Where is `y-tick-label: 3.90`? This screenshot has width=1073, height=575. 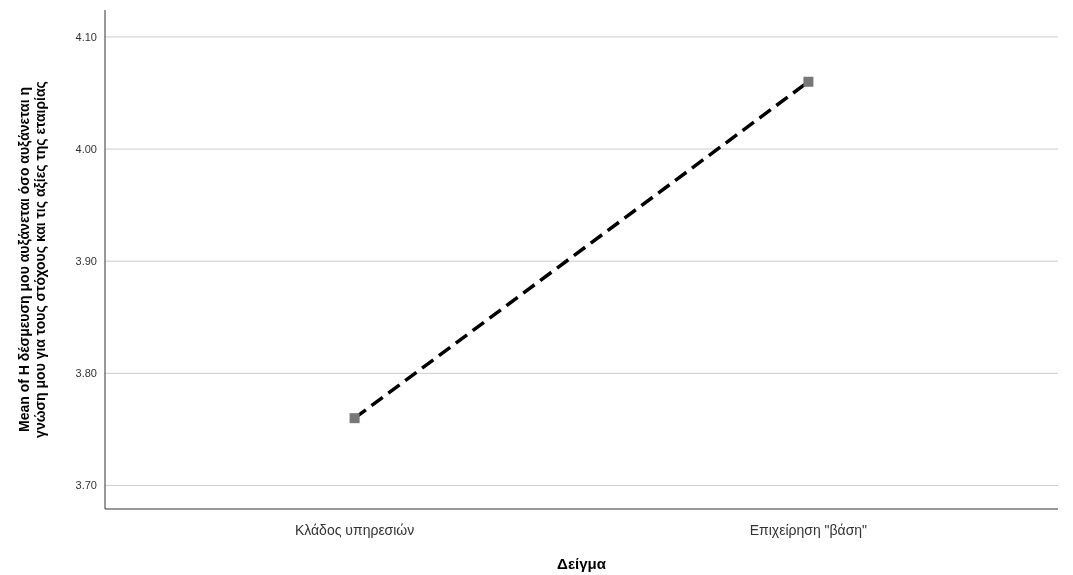
y-tick-label: 3.90 is located at coordinates (86, 261).